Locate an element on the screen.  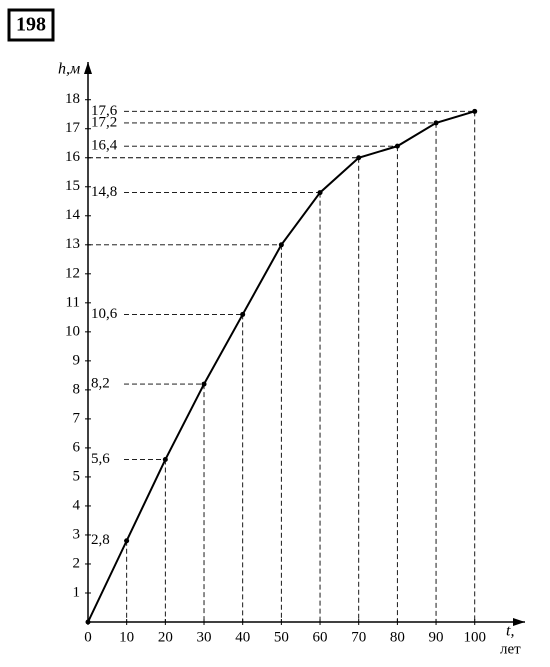
y-tick-label: 17 is located at coordinates (73, 128).